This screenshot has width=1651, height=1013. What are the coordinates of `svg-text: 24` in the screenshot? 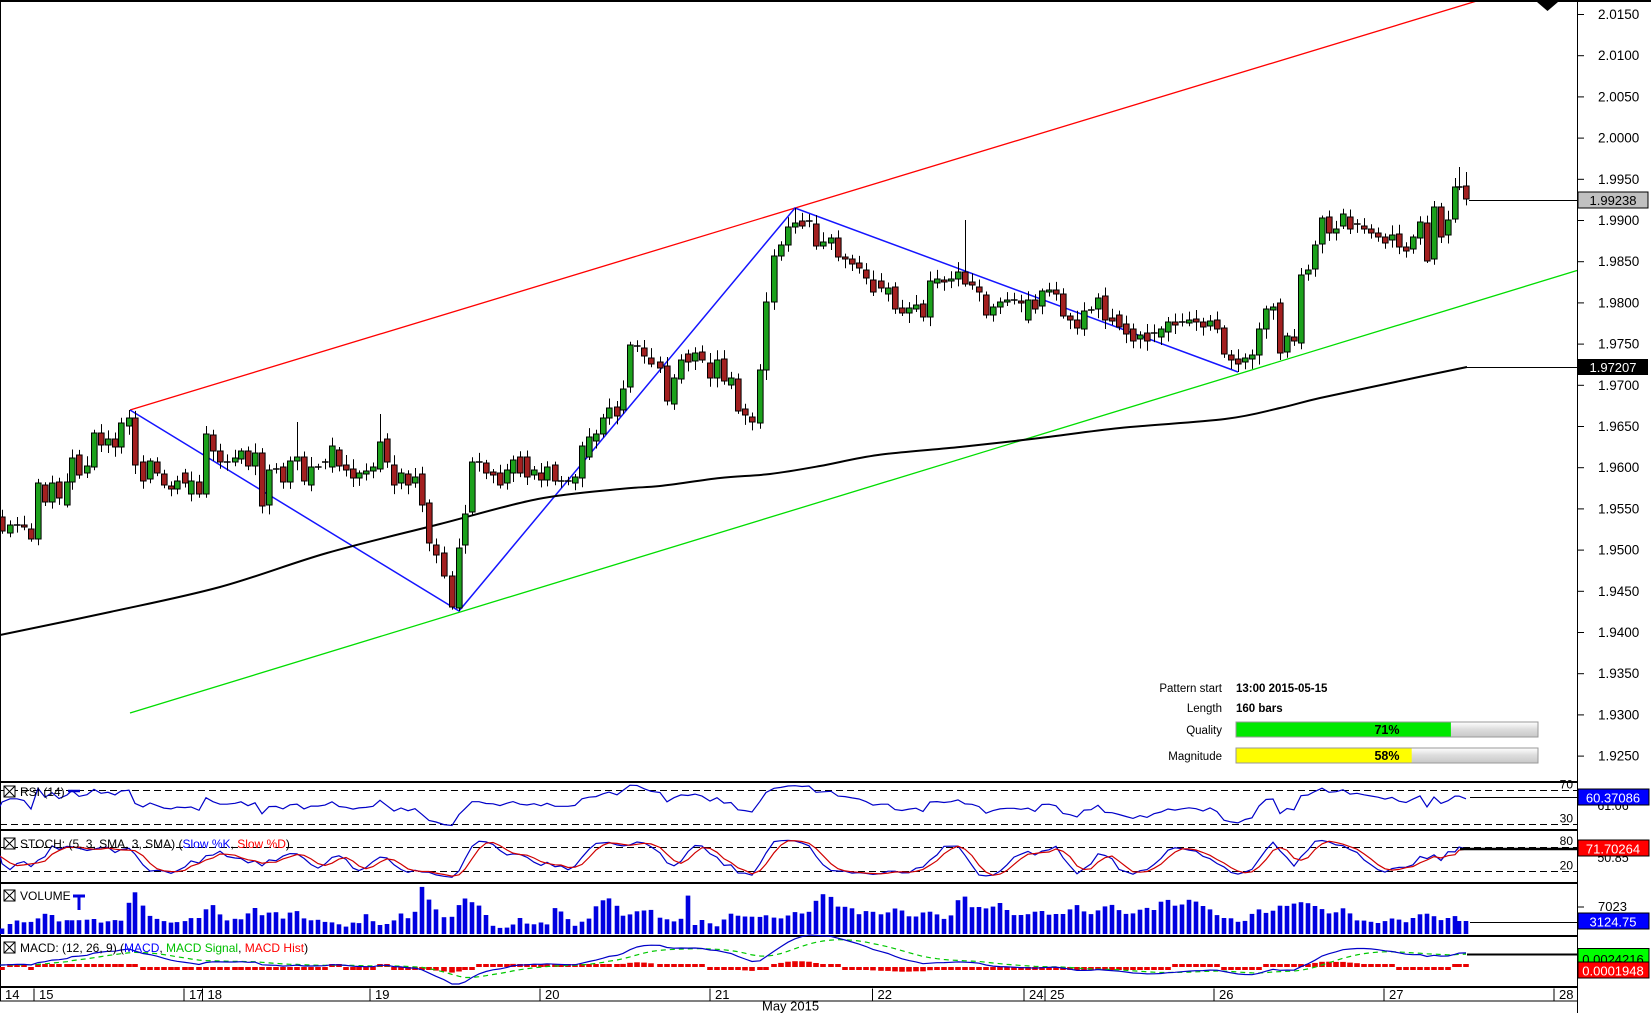 It's located at (1036, 994).